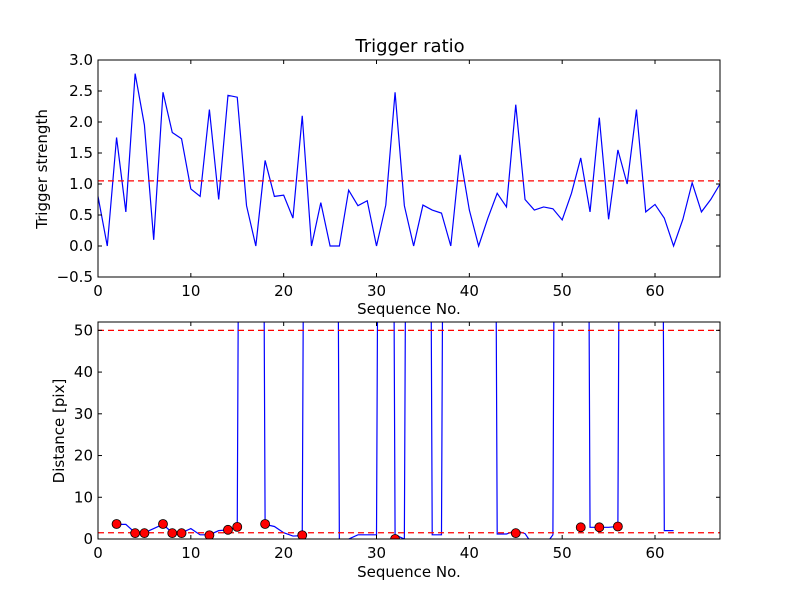 This screenshot has width=800, height=600. What do you see at coordinates (88, 539) in the screenshot?
I see `y-tick-label: 0` at bounding box center [88, 539].